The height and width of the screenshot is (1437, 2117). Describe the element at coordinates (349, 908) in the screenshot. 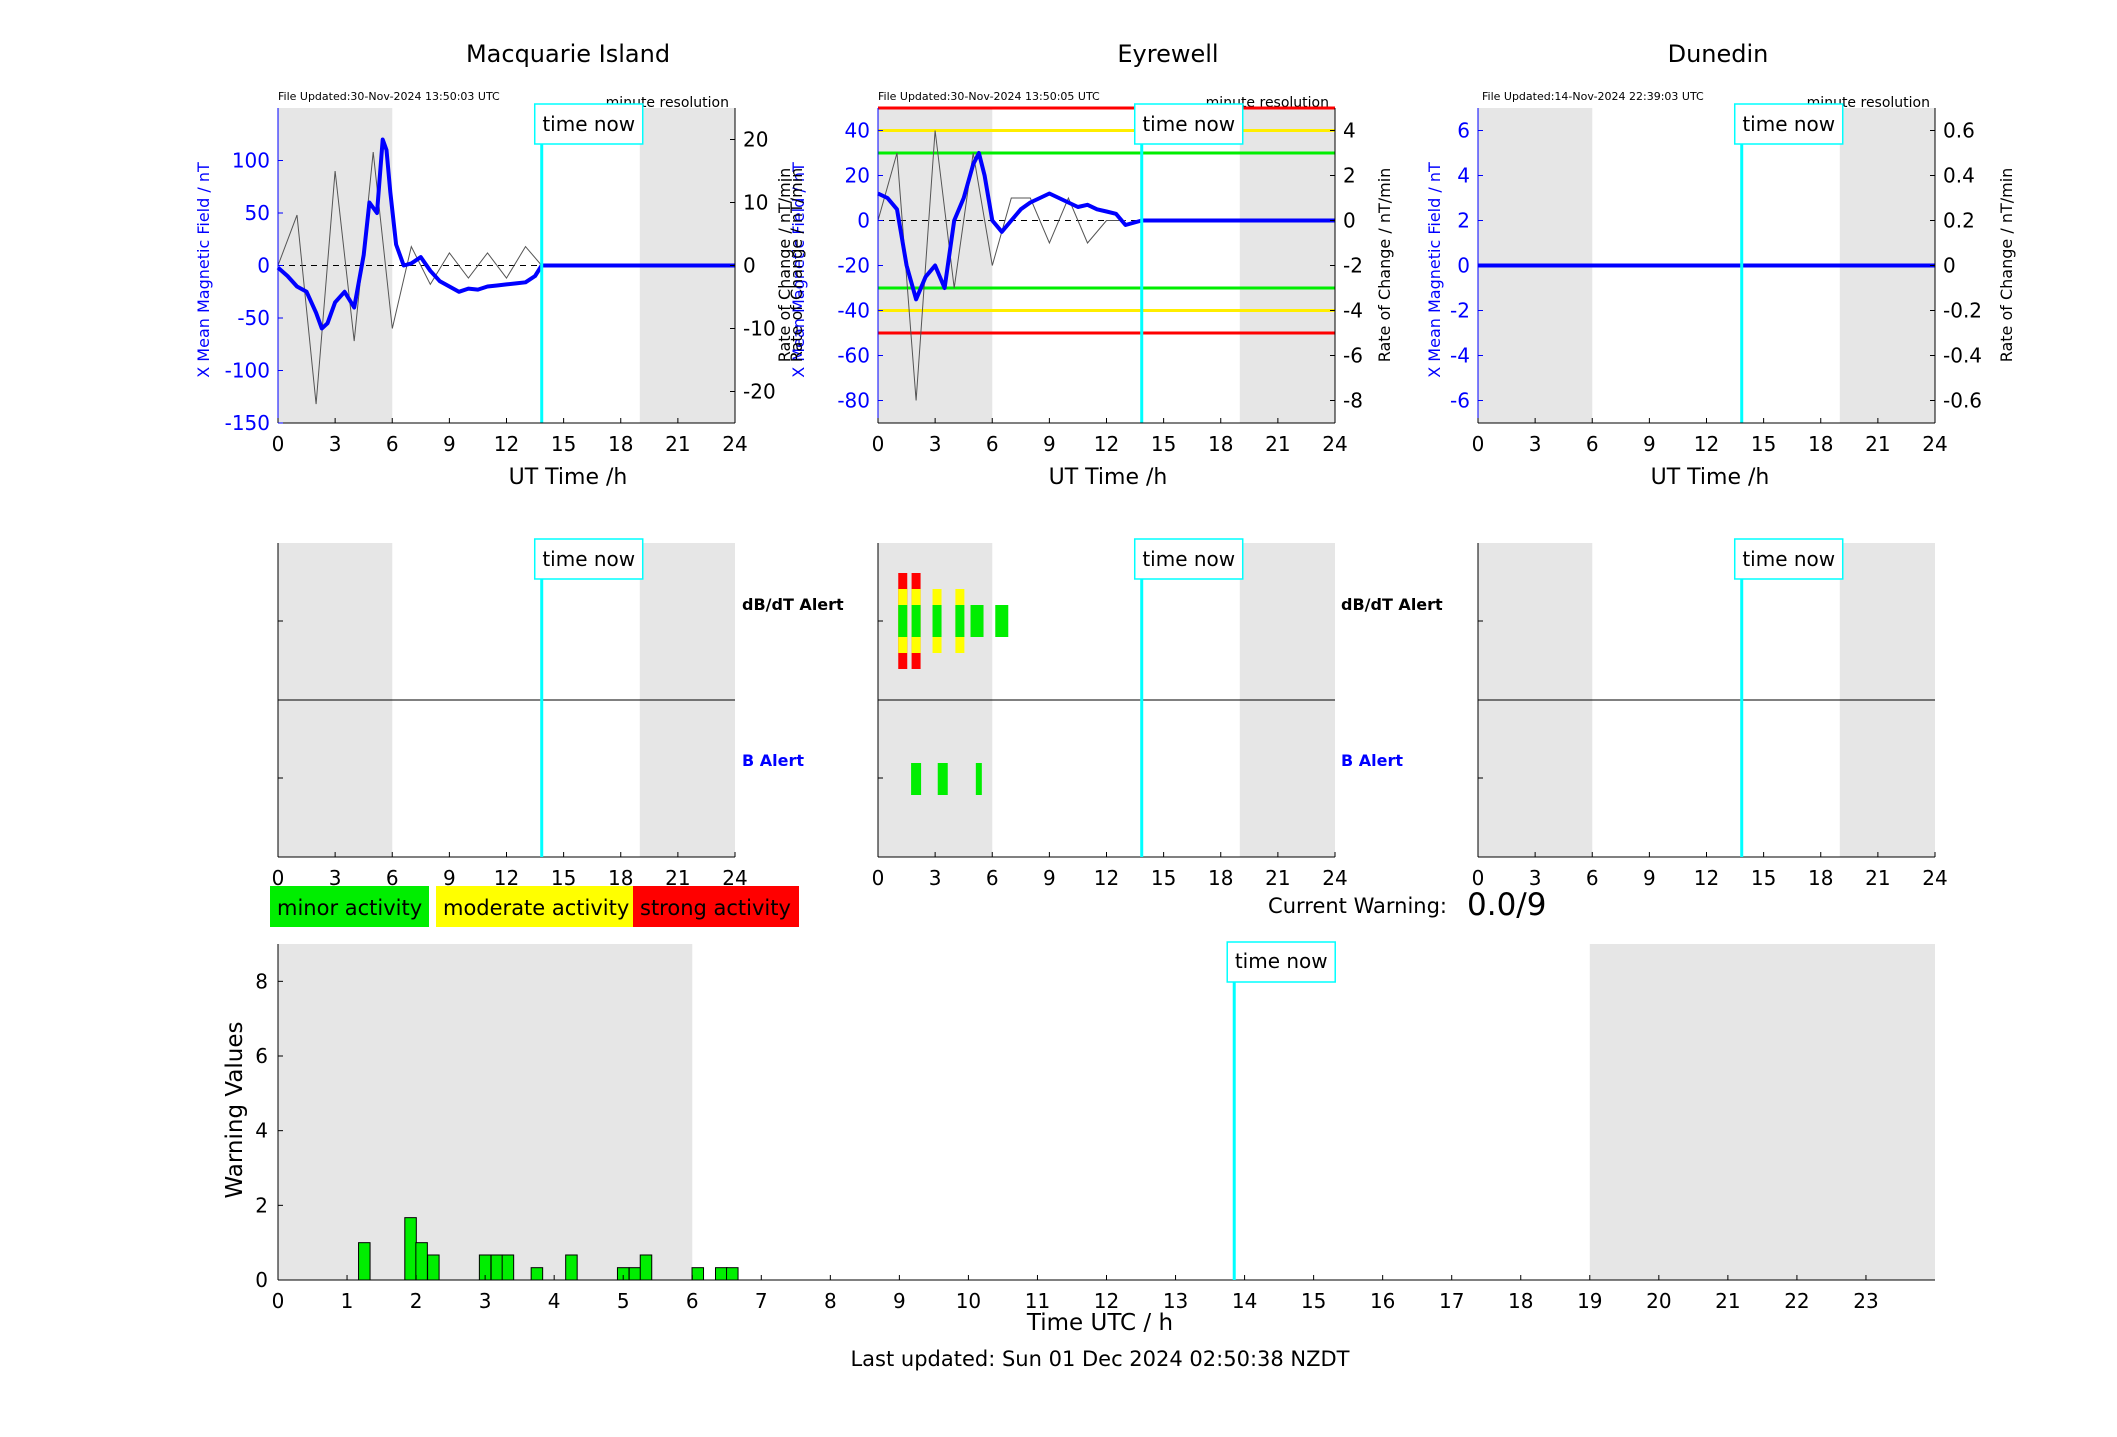

I see `minor-activity-label: minor activity` at that location.